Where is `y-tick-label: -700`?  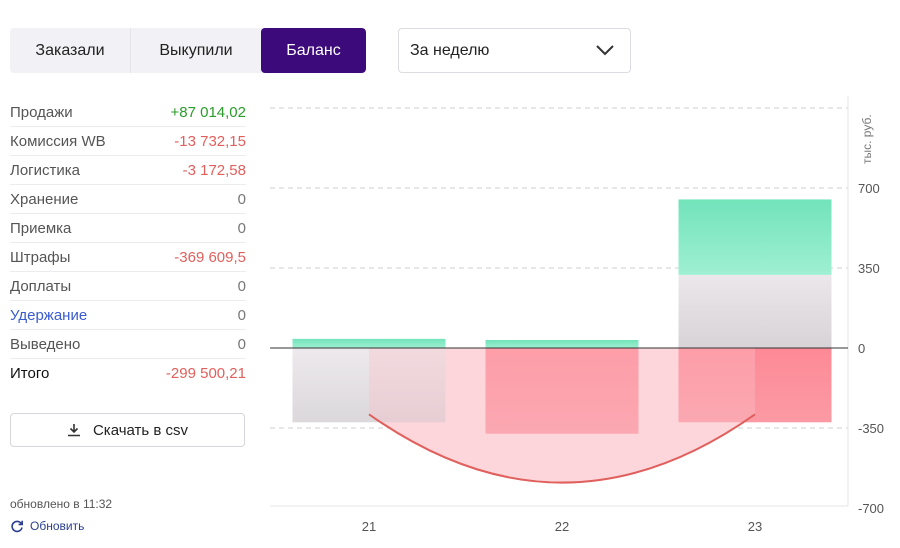 y-tick-label: -700 is located at coordinates (871, 508).